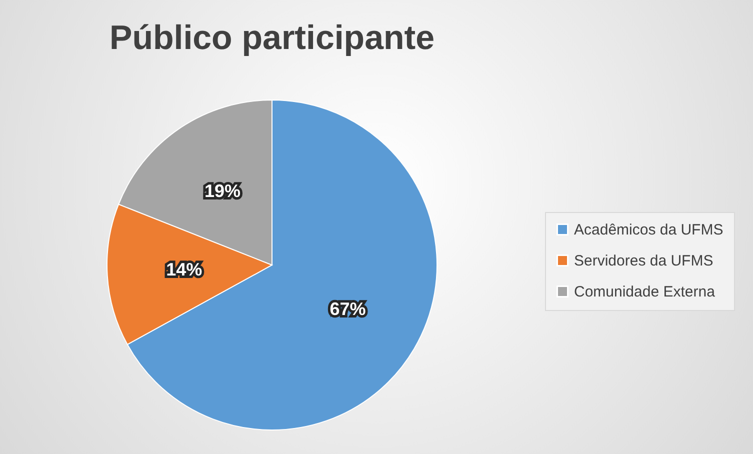  I want to click on data-label: 67%, so click(348, 308).